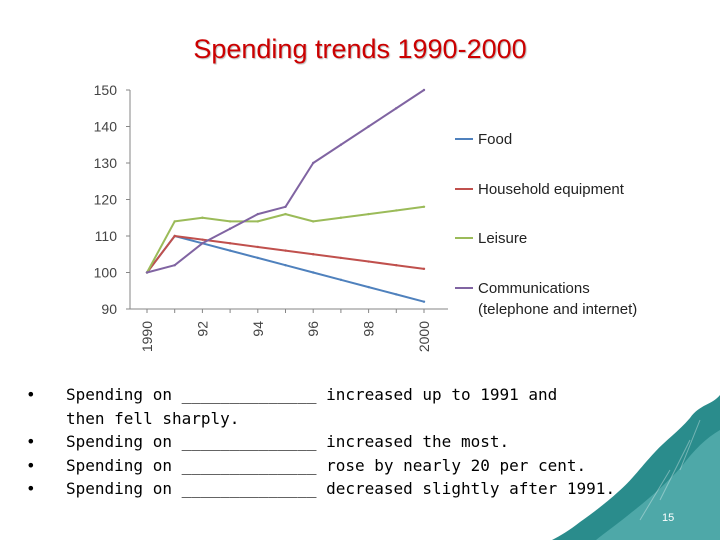  I want to click on y-tick-label: 130, so click(106, 163).